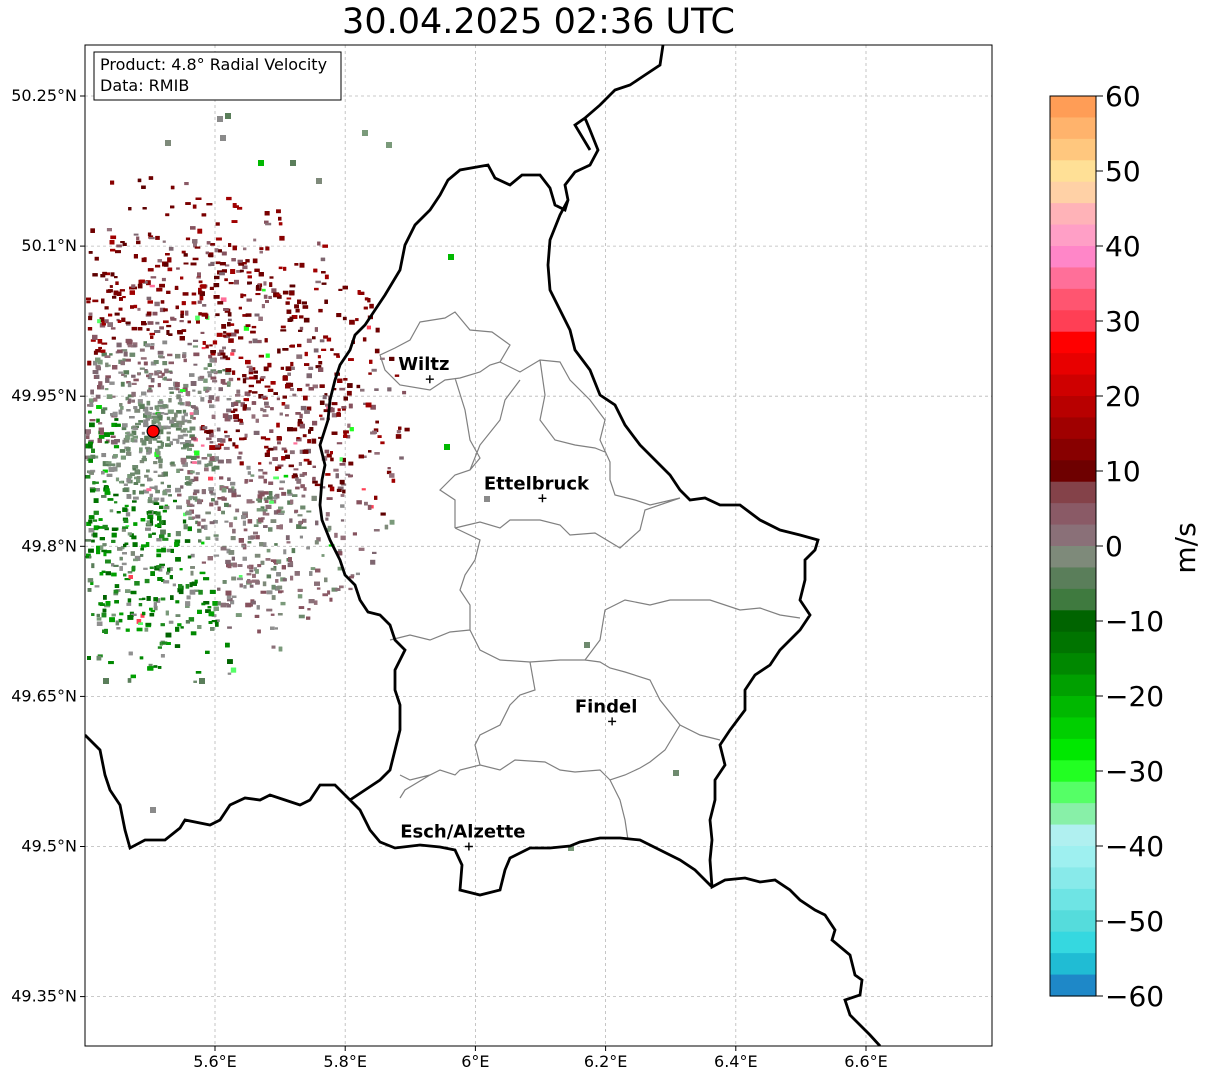  I want to click on city-label: Ettelbruck, so click(537, 483).